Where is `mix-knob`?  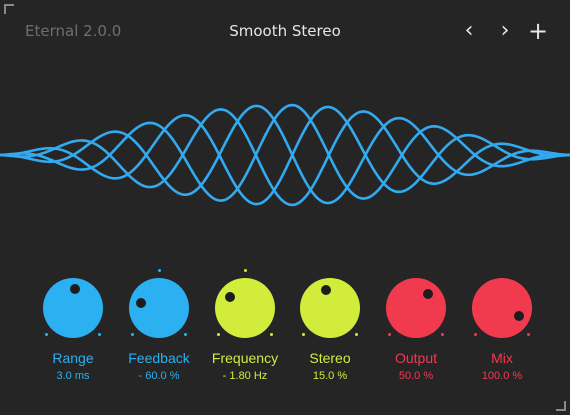
mix-knob is located at coordinates (502, 308).